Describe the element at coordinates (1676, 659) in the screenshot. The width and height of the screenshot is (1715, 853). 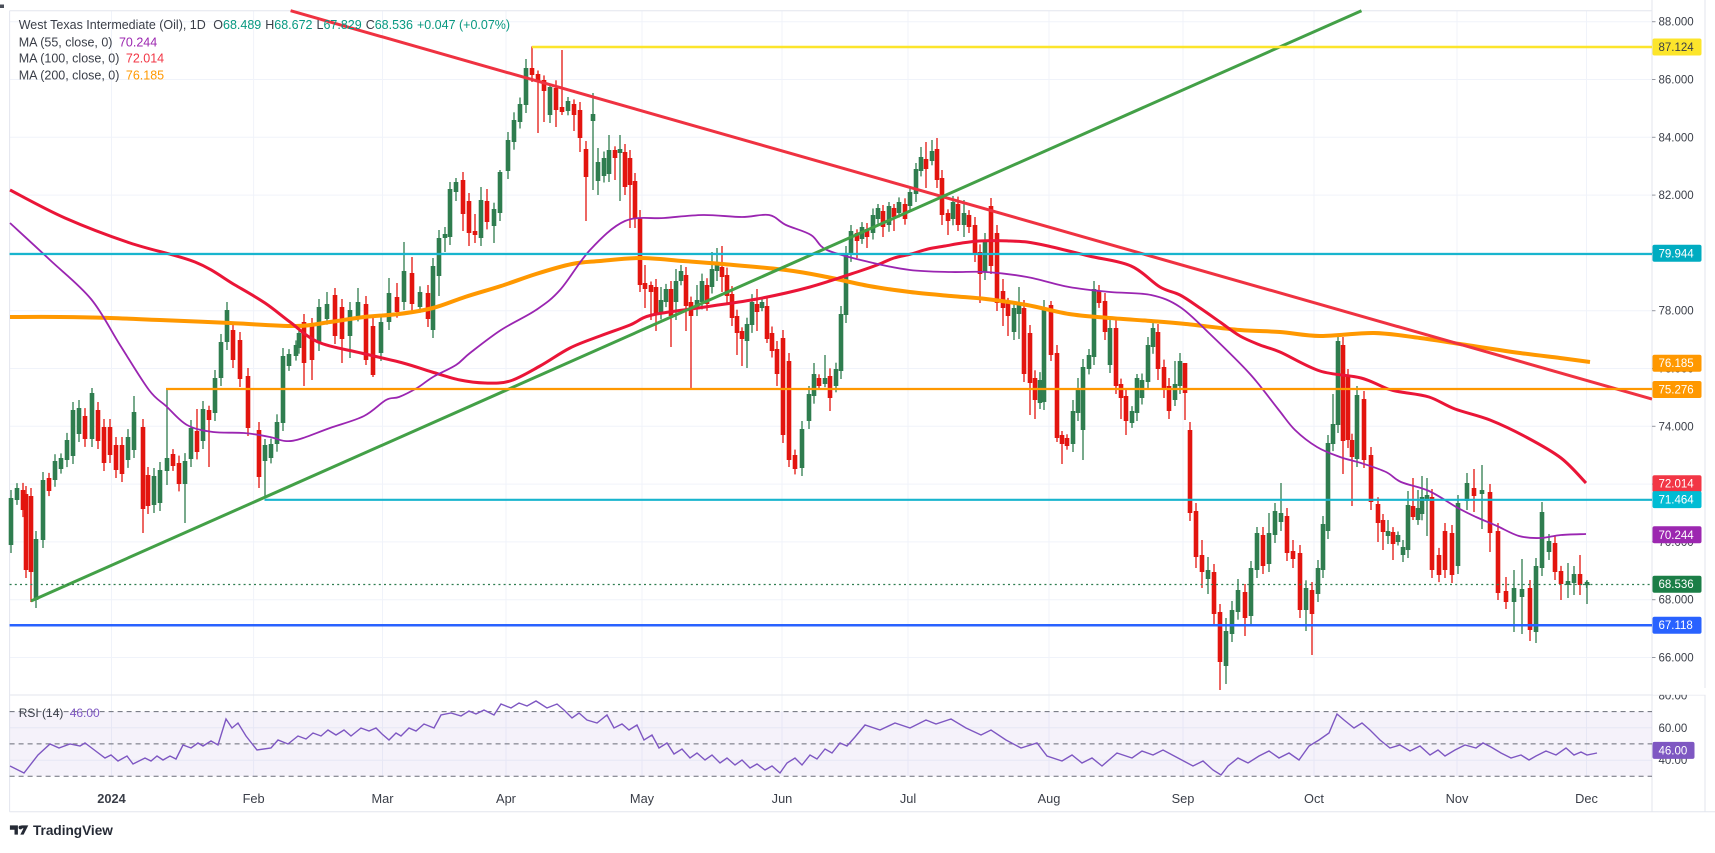
I see `svg-text: 66.000` at that location.